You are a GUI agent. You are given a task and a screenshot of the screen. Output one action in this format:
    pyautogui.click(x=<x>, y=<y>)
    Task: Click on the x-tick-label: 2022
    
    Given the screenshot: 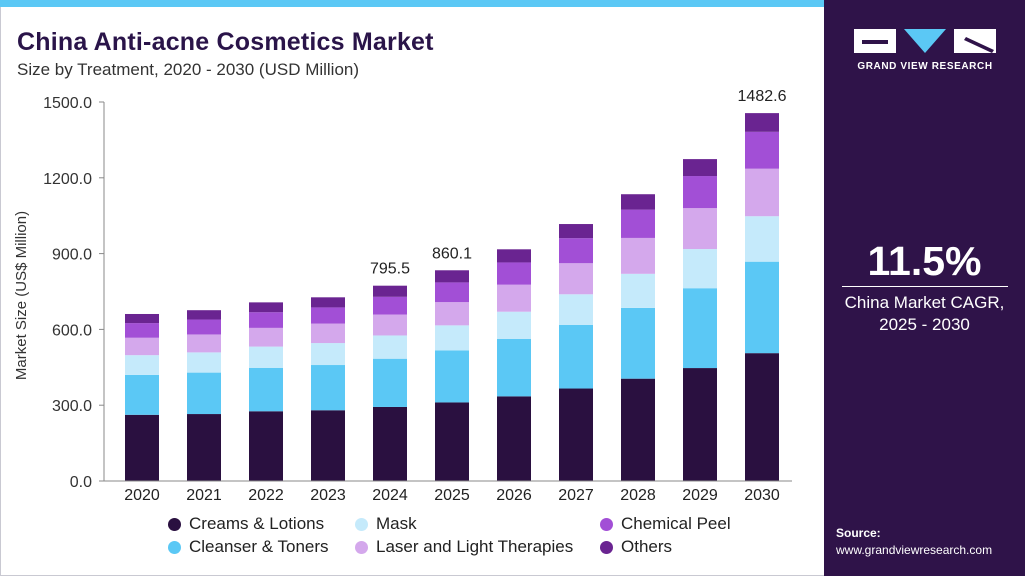 What is the action you would take?
    pyautogui.click(x=266, y=495)
    